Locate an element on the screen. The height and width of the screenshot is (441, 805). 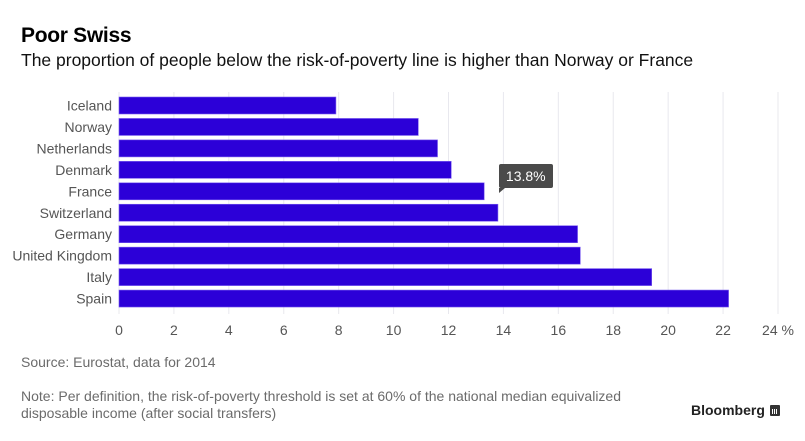
x-tick-label: 6 is located at coordinates (284, 330).